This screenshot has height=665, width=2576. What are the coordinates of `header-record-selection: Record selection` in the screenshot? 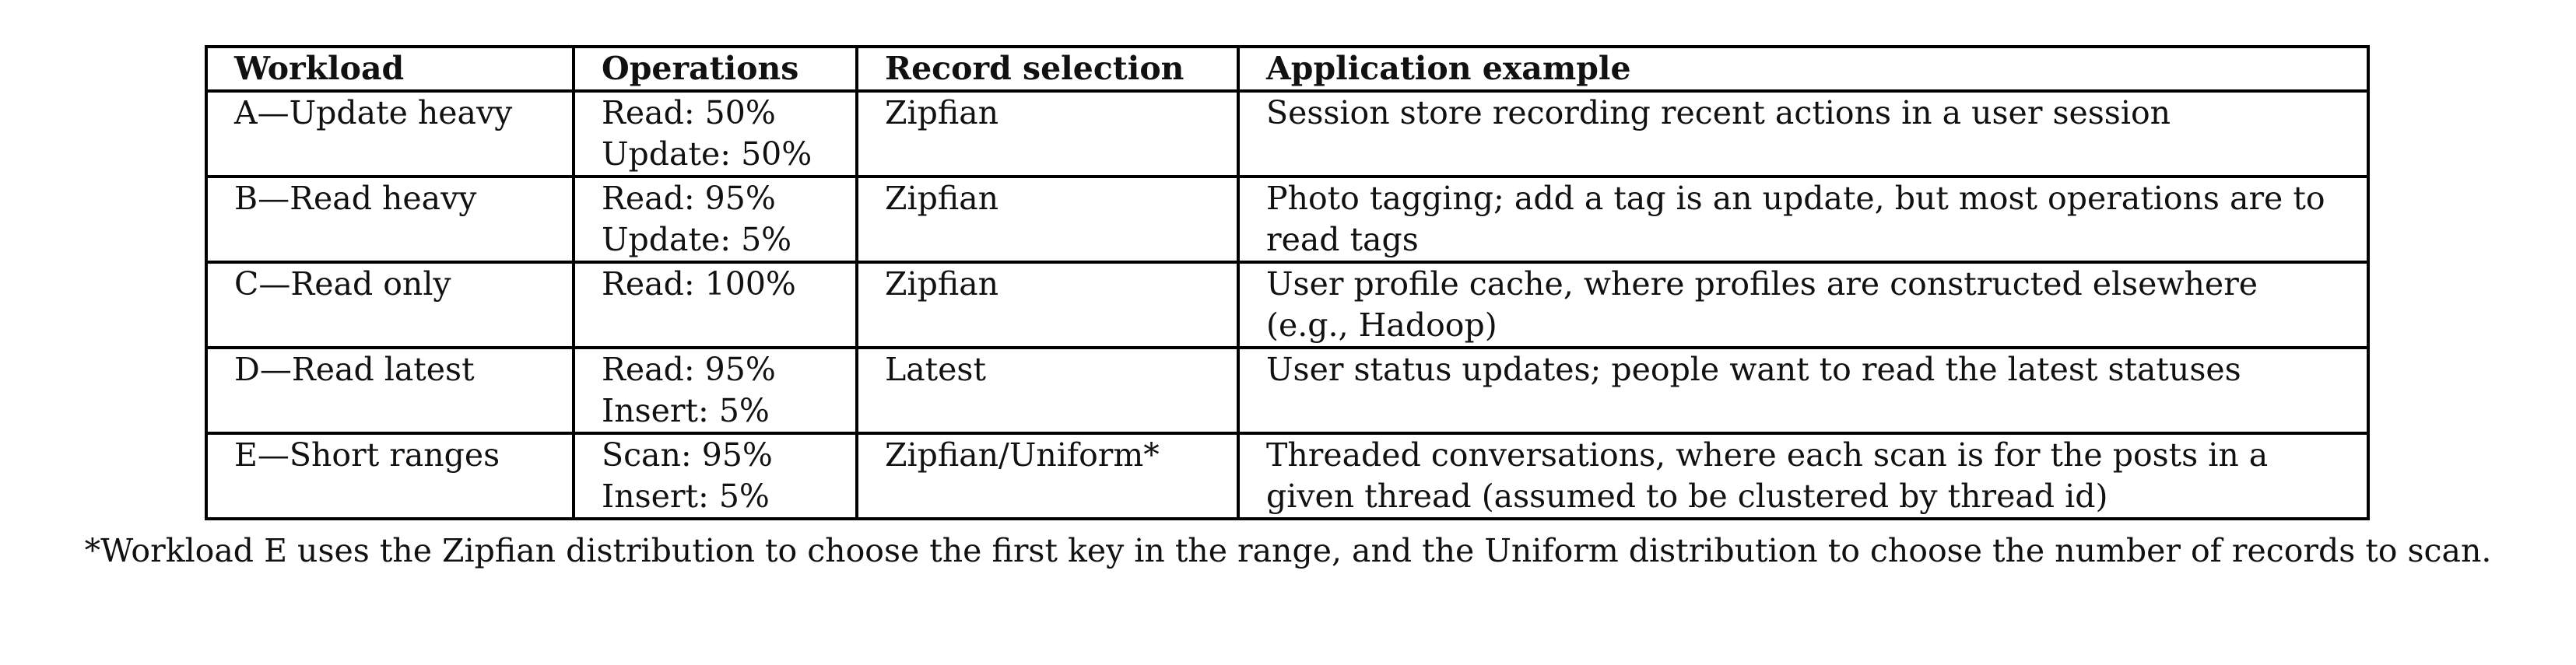 It's located at (1047, 69).